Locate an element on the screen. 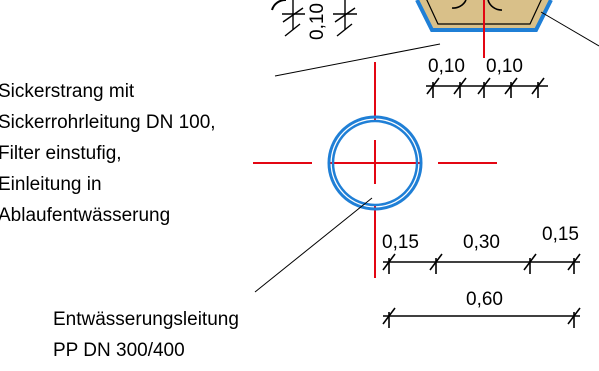 The image size is (599, 371). label-entwaesserung-line-2: PP DN 300/400 is located at coordinates (119, 350).